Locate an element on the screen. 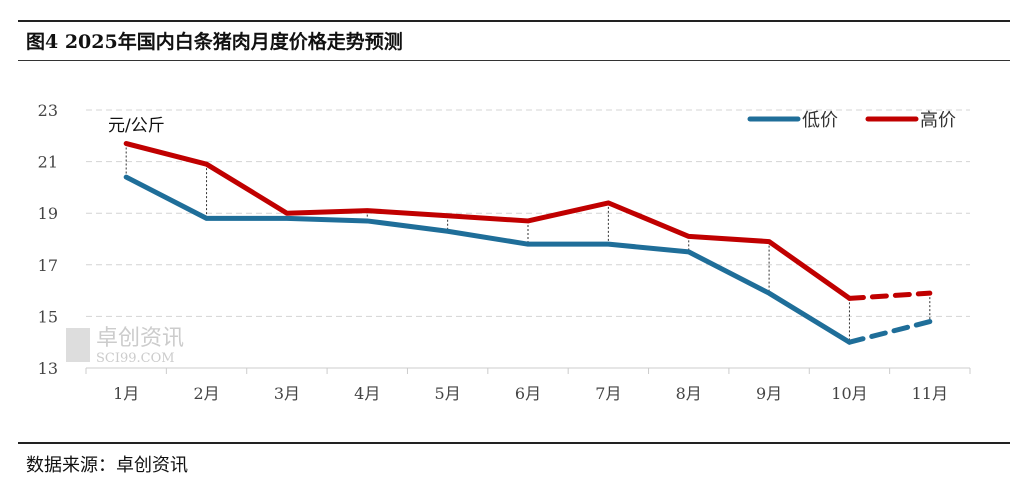 This screenshot has height=501, width=1028. y-tick-label: 13 is located at coordinates (48, 368).